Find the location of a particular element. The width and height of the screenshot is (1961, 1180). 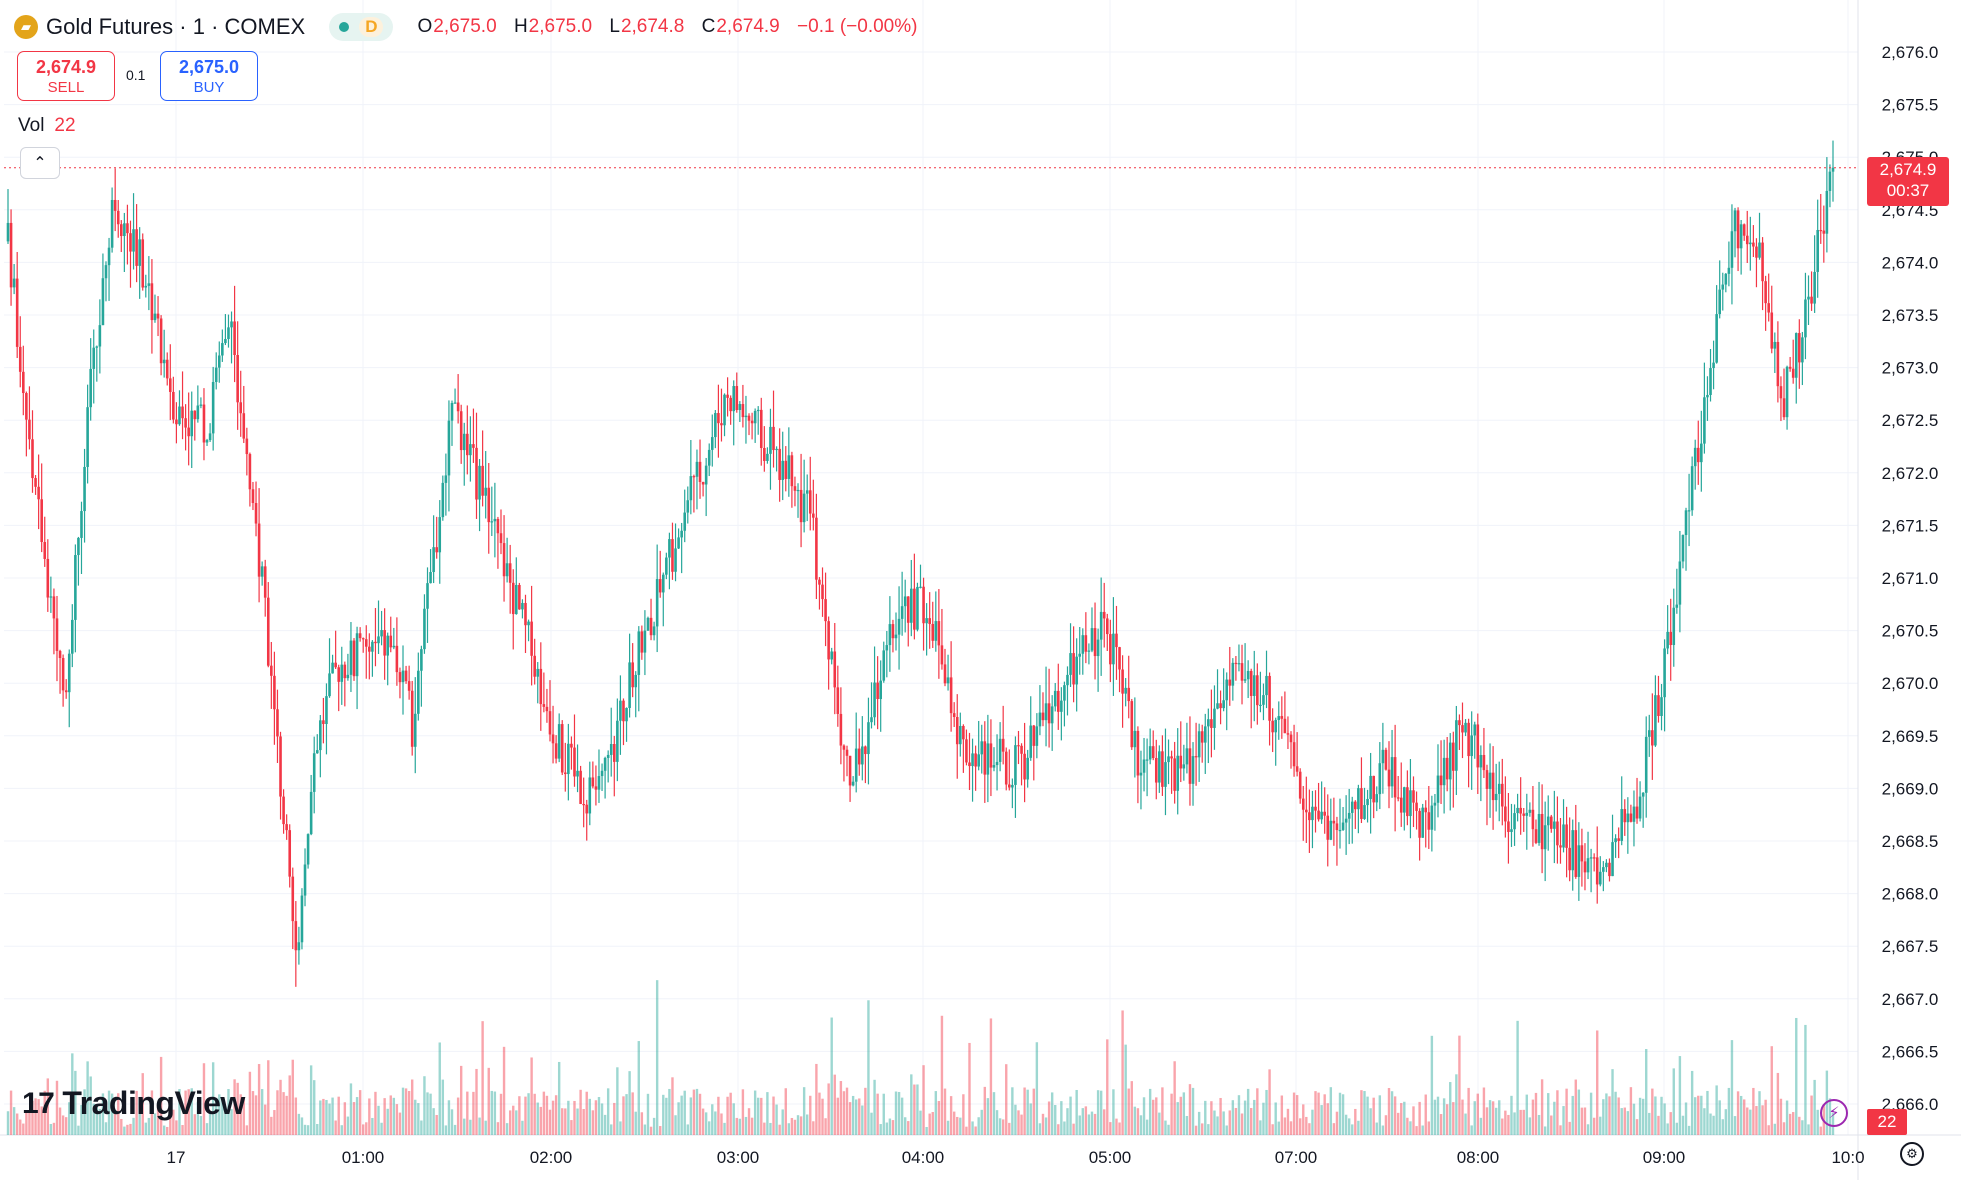

price-tick-label: 2,673.0 is located at coordinates (1910, 368).